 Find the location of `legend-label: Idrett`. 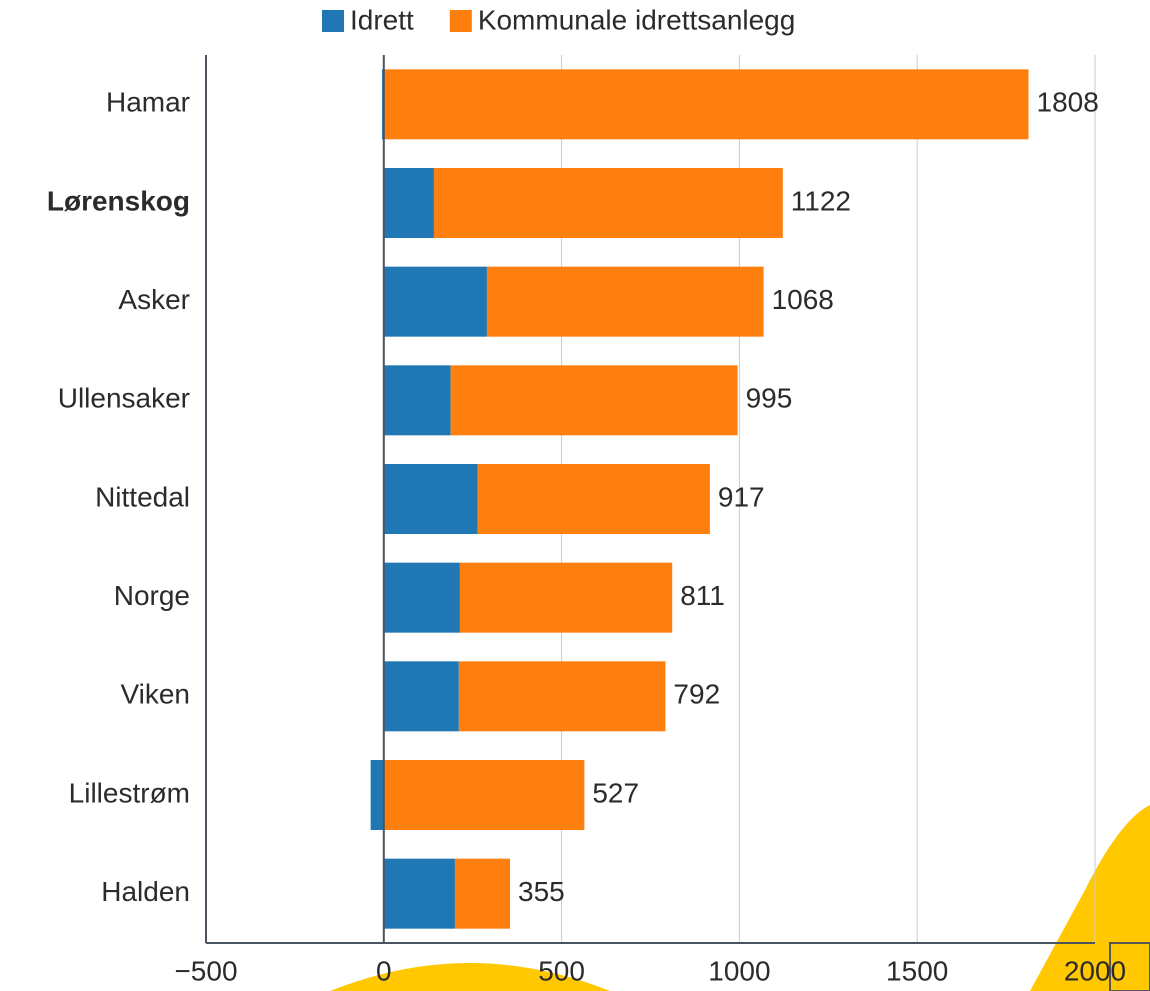

legend-label: Idrett is located at coordinates (382, 19).